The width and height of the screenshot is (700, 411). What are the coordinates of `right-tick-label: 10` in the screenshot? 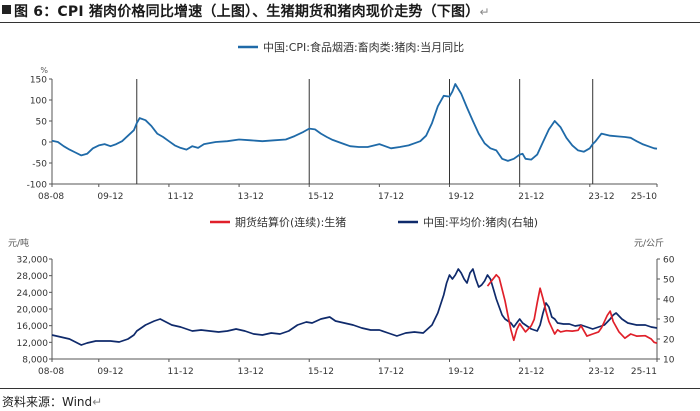 It's located at (669, 361).